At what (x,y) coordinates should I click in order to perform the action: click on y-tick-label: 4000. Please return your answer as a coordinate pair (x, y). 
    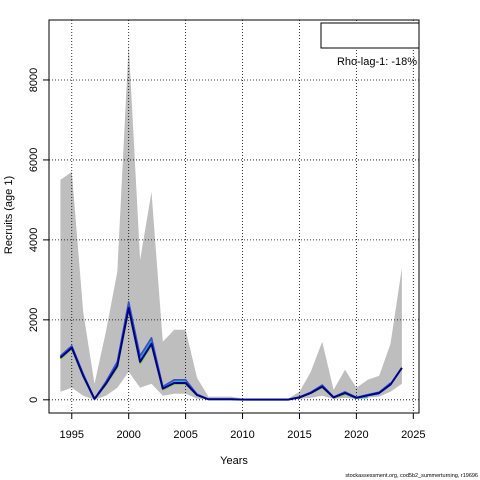
    Looking at the image, I should click on (34, 240).